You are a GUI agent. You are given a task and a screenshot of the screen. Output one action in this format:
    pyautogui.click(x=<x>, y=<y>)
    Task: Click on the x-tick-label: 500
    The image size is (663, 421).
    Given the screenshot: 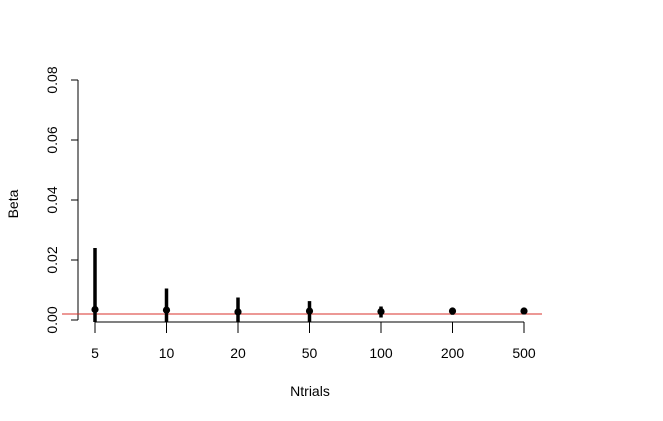 What is the action you would take?
    pyautogui.click(x=524, y=353)
    